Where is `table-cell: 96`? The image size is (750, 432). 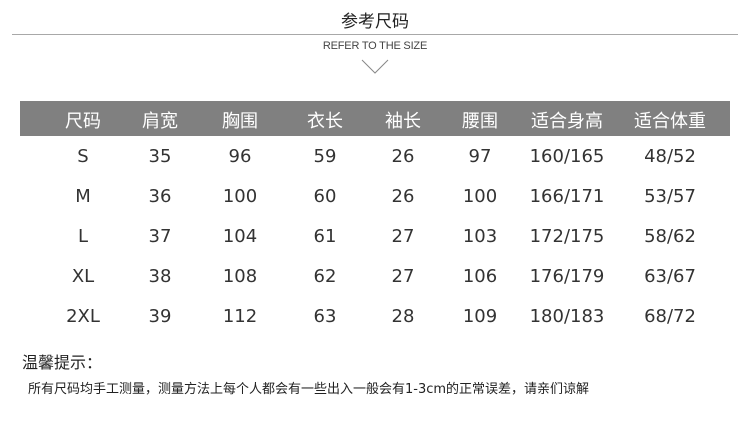 table-cell: 96 is located at coordinates (240, 156).